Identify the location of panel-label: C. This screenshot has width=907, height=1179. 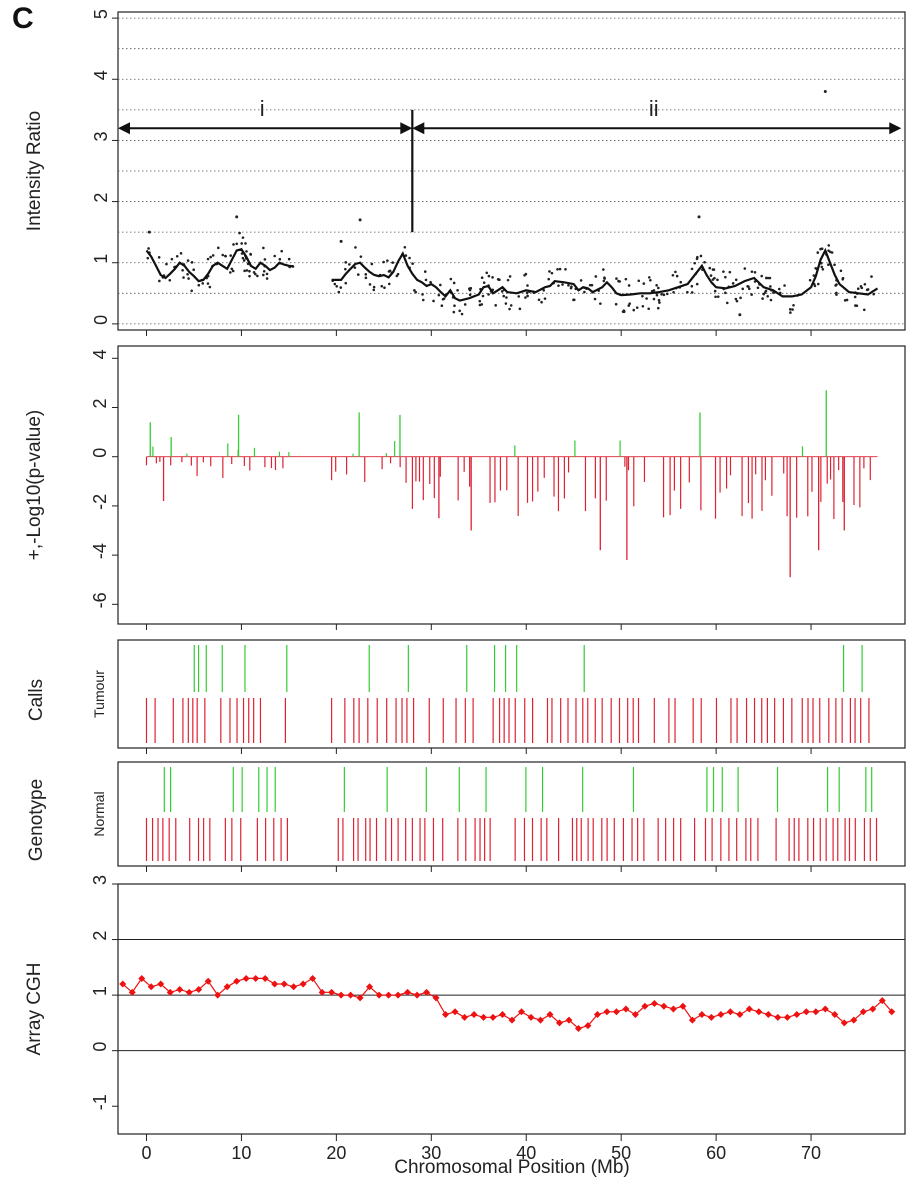
(23, 18).